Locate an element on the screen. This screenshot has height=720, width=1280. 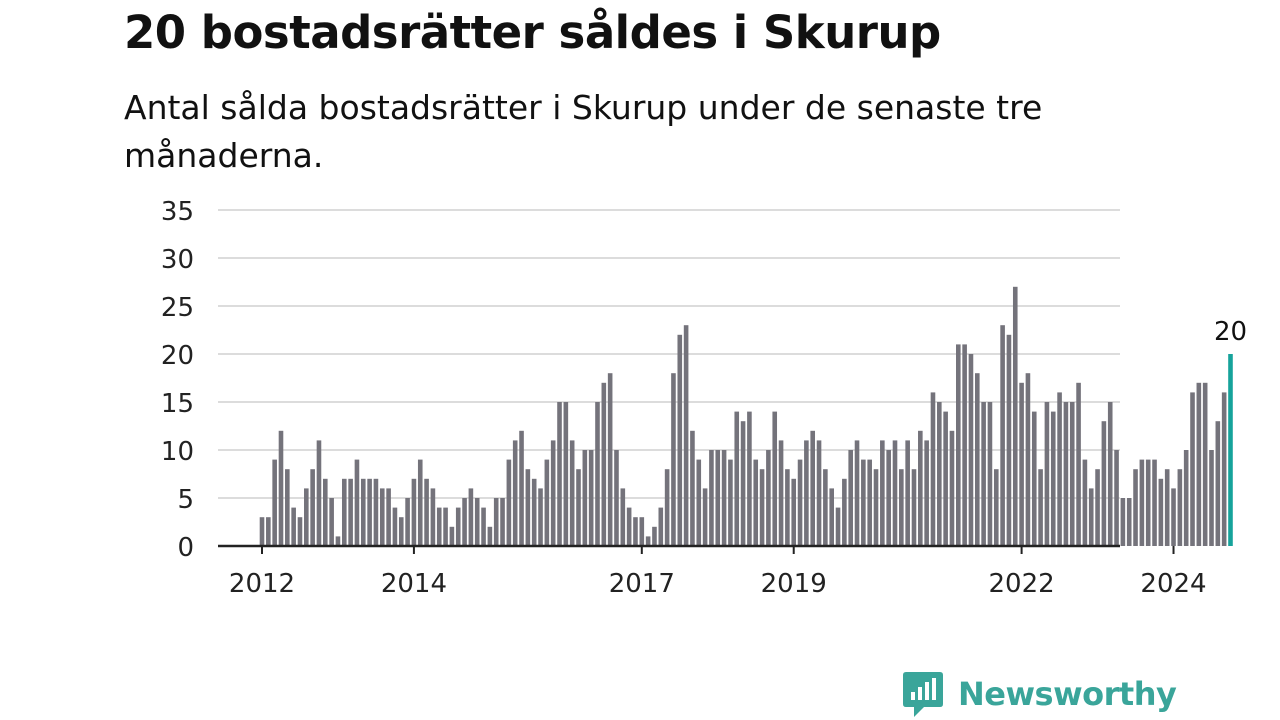
x-tick-label: 2014 is located at coordinates (414, 584).